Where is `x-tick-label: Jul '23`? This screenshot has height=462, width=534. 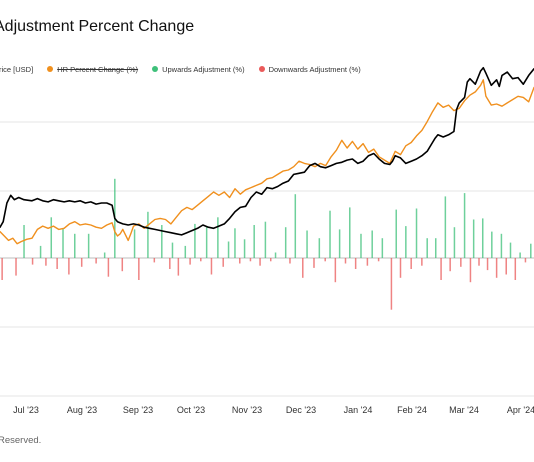
x-tick-label: Jul '23 is located at coordinates (26, 410).